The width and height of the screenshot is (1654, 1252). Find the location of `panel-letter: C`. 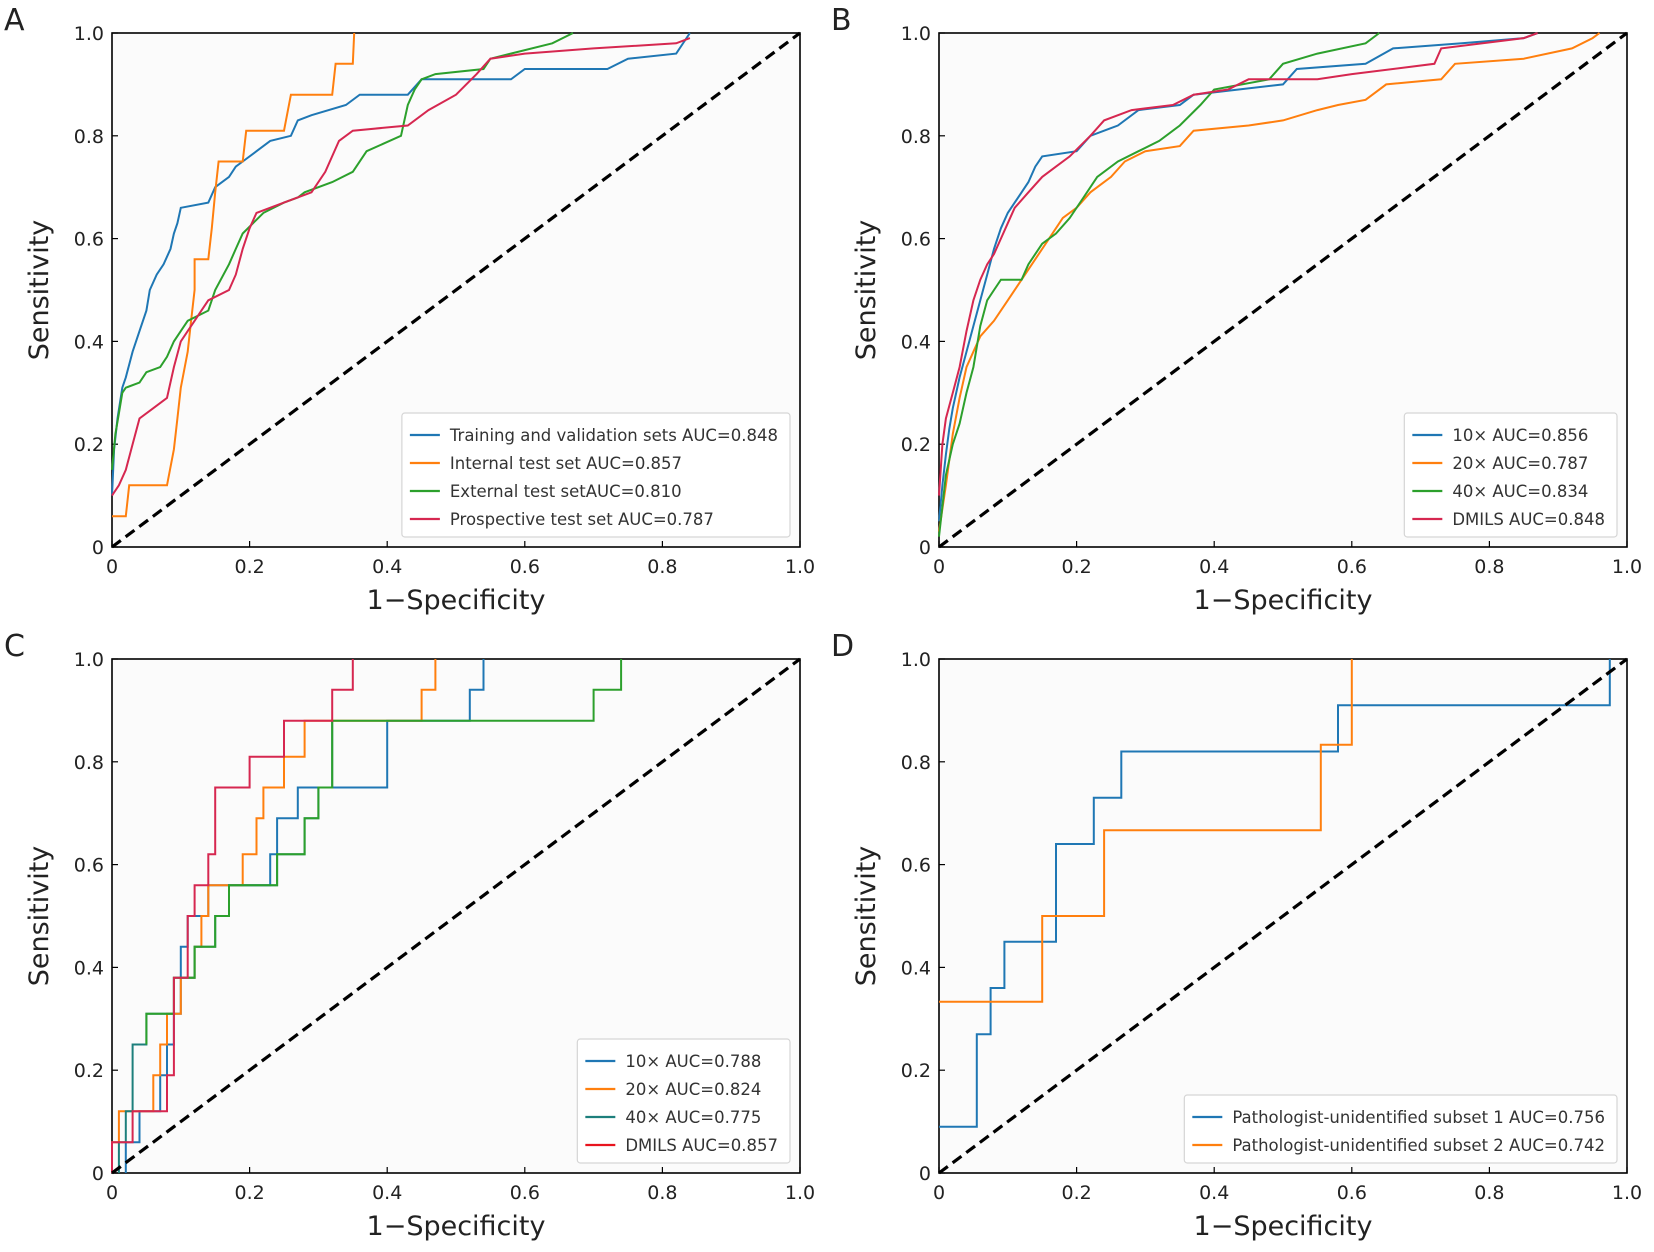

panel-letter: C is located at coordinates (14, 646).